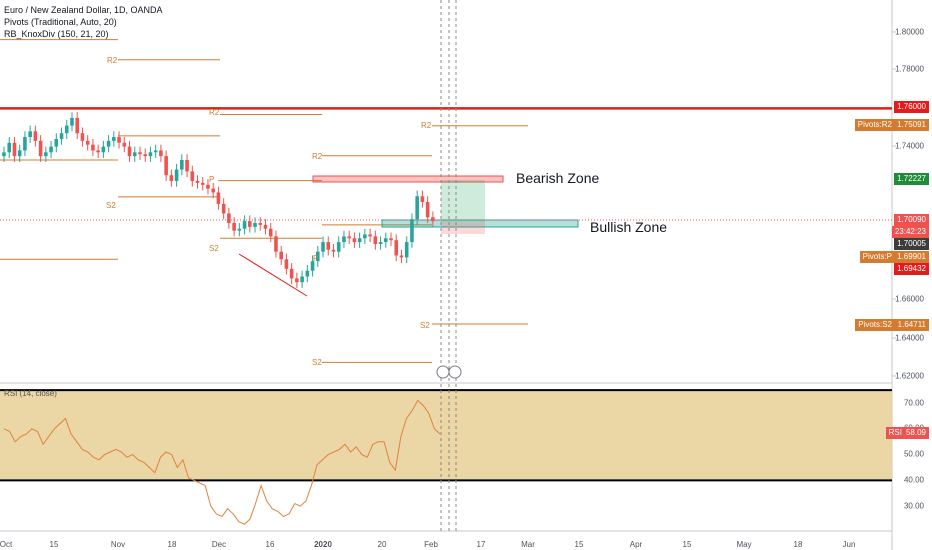 The image size is (932, 550). I want to click on time-axis-label: Feb, so click(431, 544).